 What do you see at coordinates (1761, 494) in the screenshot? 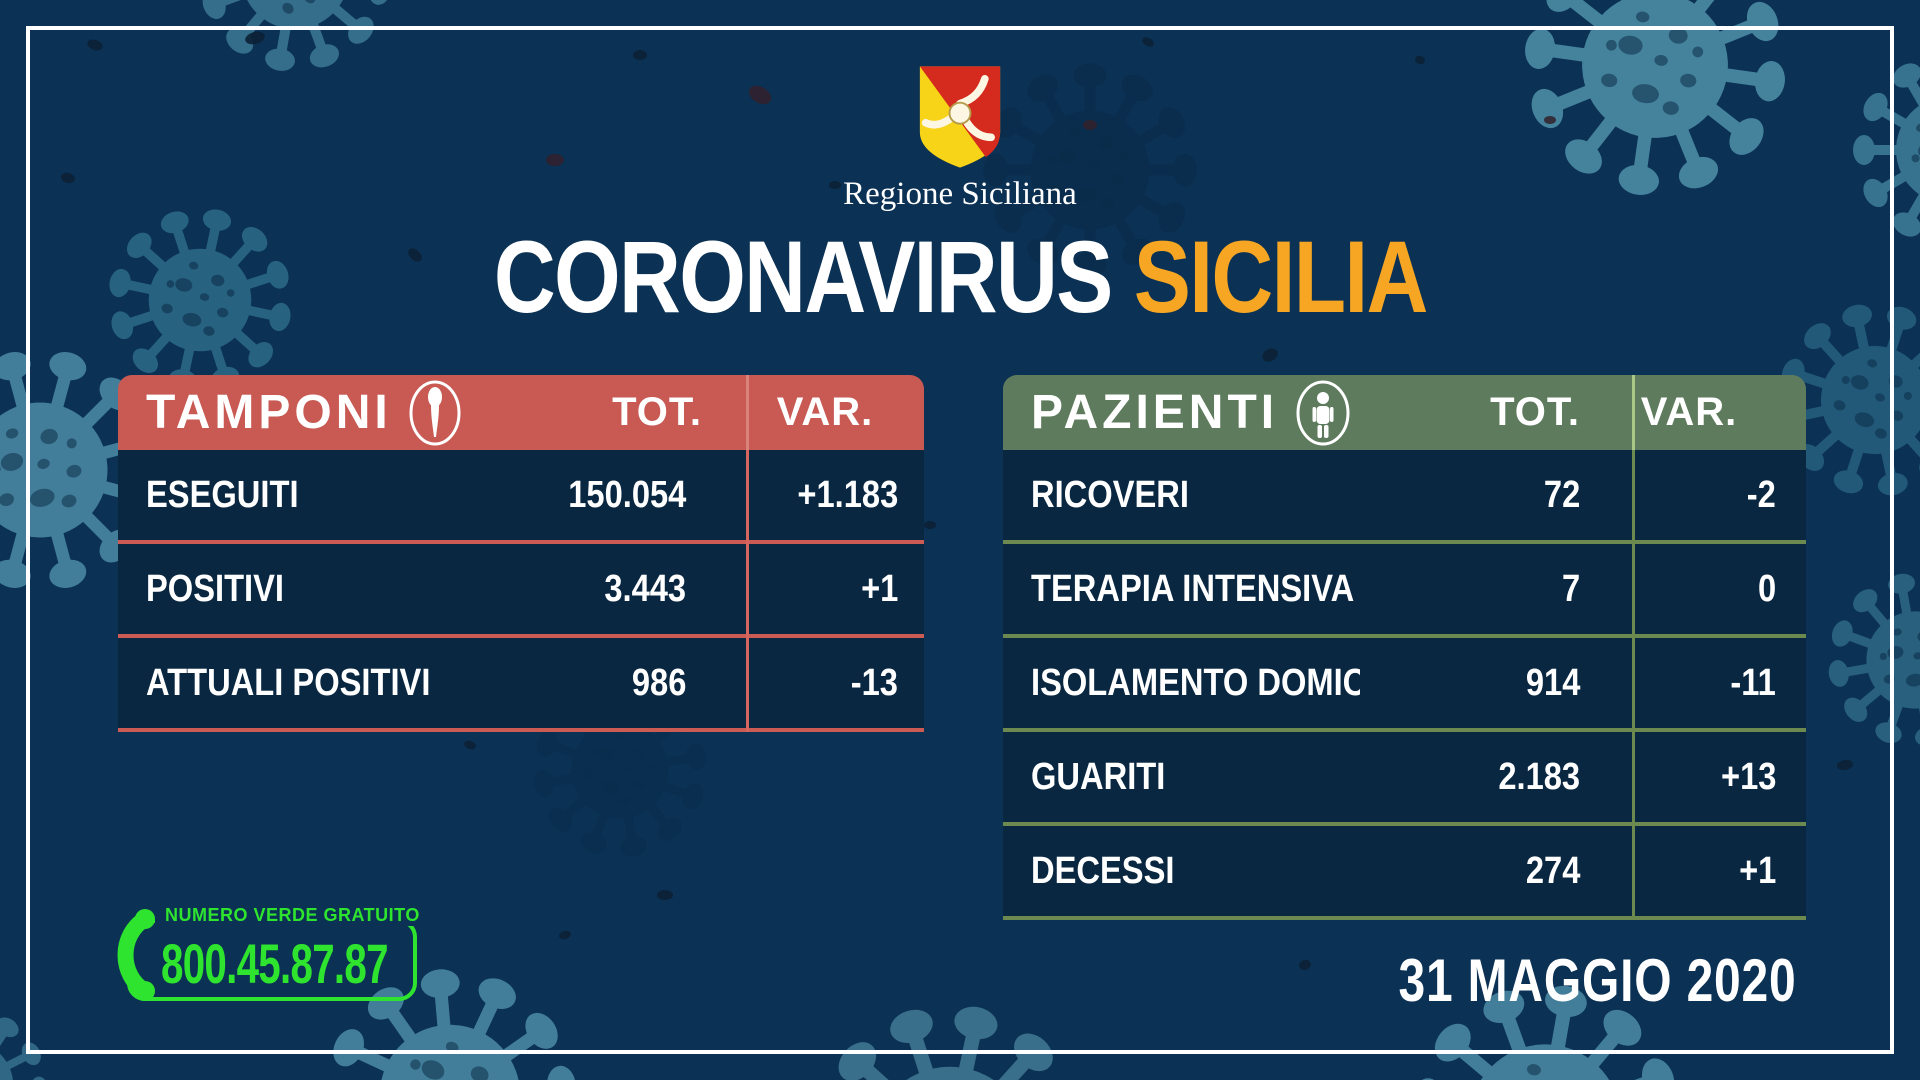
I see `row-variation: -2` at bounding box center [1761, 494].